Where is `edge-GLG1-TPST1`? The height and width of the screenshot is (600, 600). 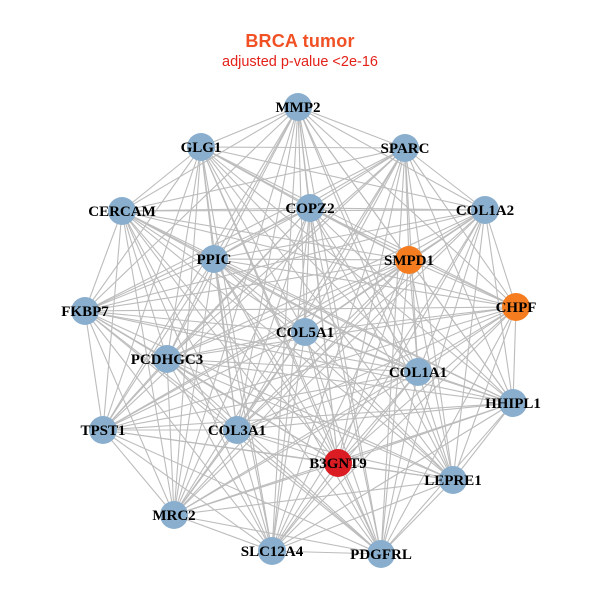 edge-GLG1-TPST1 is located at coordinates (152, 288).